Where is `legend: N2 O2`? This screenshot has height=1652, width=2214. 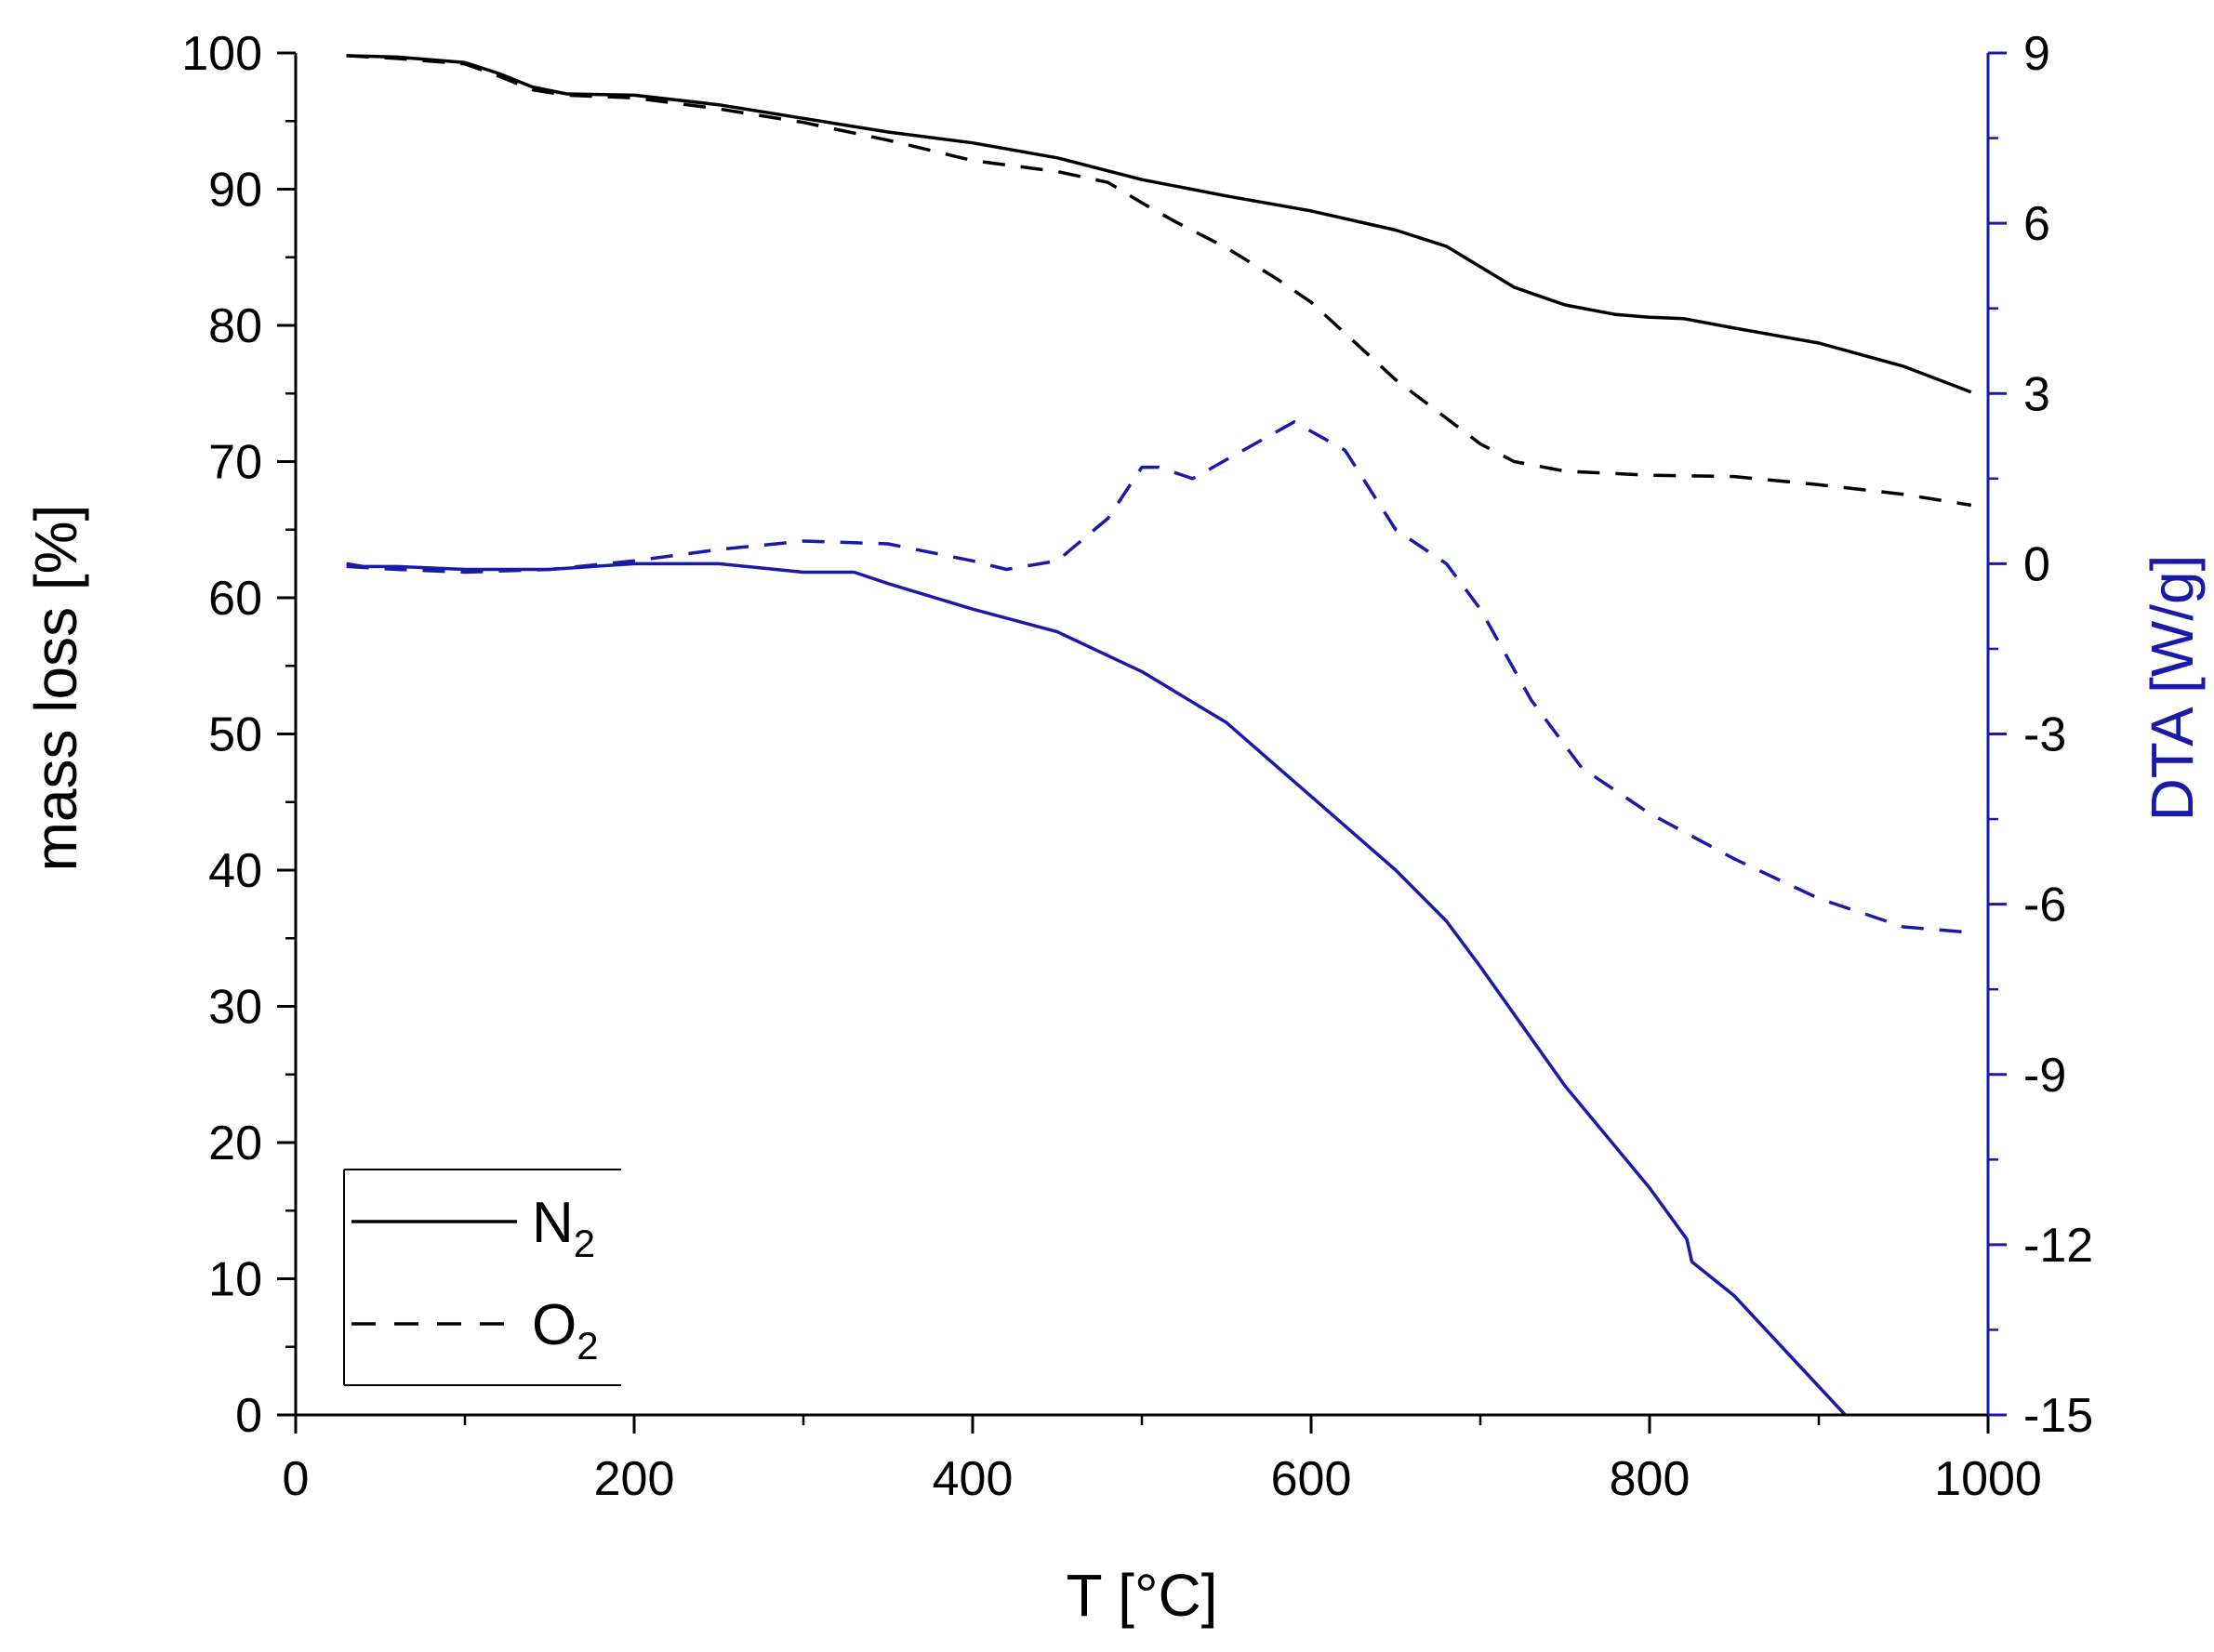 legend: N2 O2 is located at coordinates (482, 1277).